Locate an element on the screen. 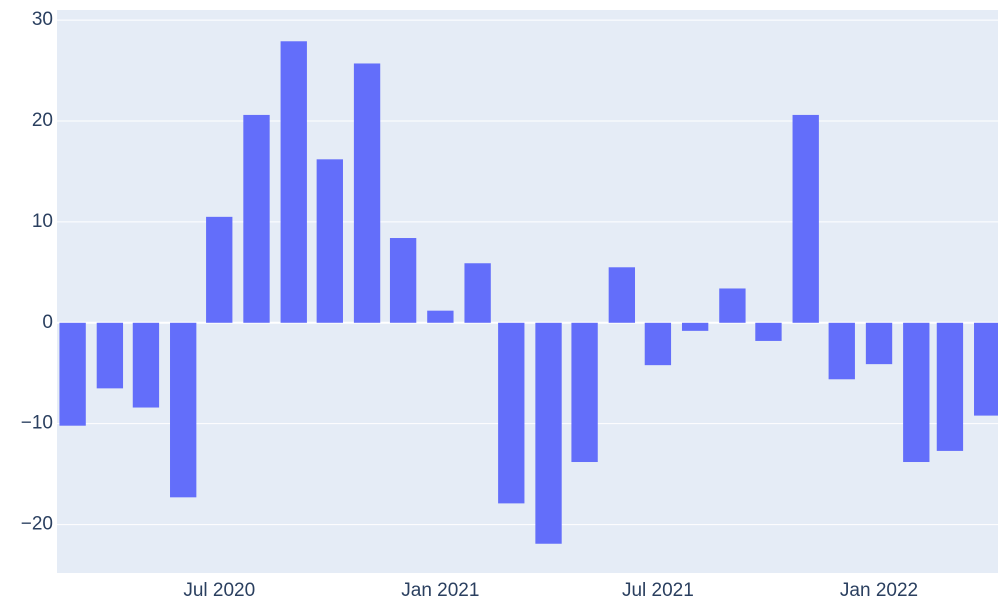  y-tick-label: 20 is located at coordinates (42, 120).